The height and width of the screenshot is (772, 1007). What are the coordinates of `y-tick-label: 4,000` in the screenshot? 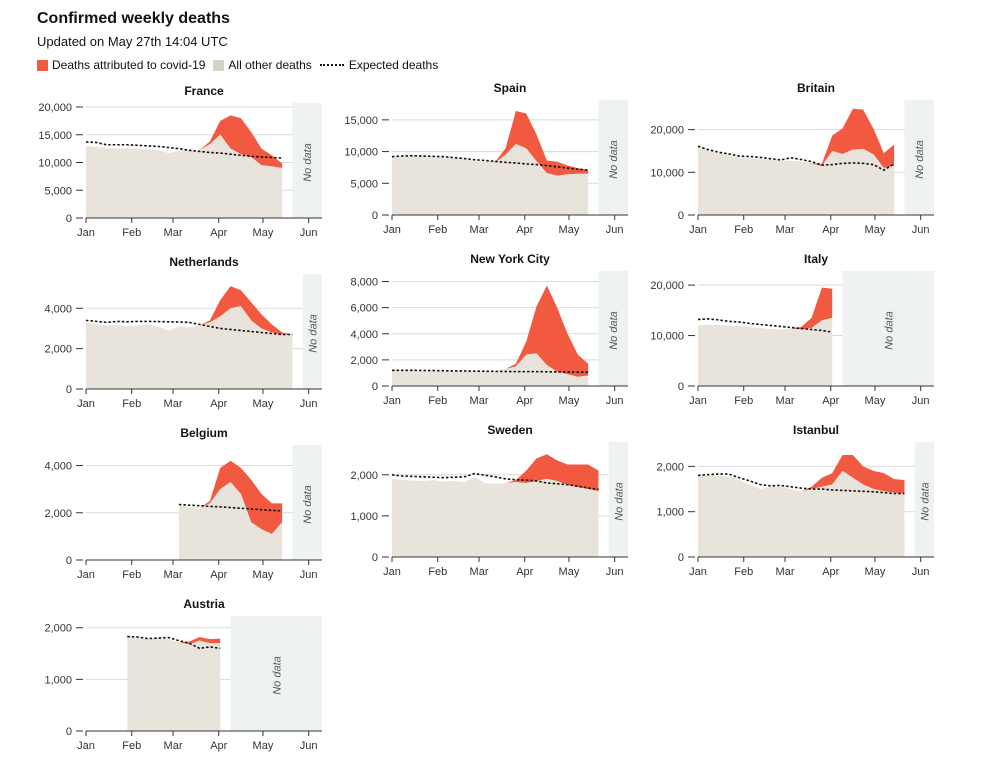 It's located at (58, 467).